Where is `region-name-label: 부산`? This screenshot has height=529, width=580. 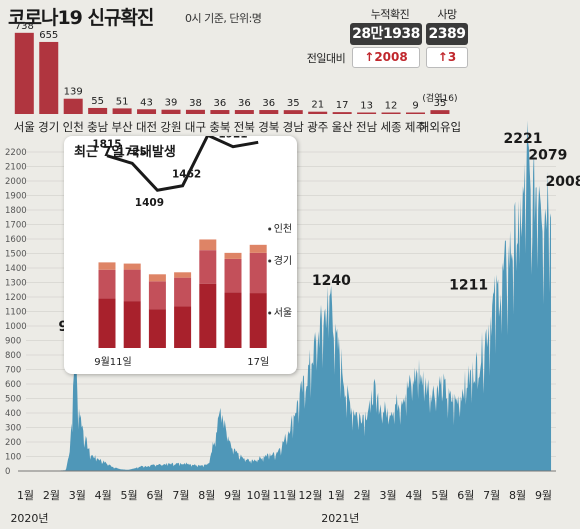
region-name-label: 부산 is located at coordinates (123, 127).